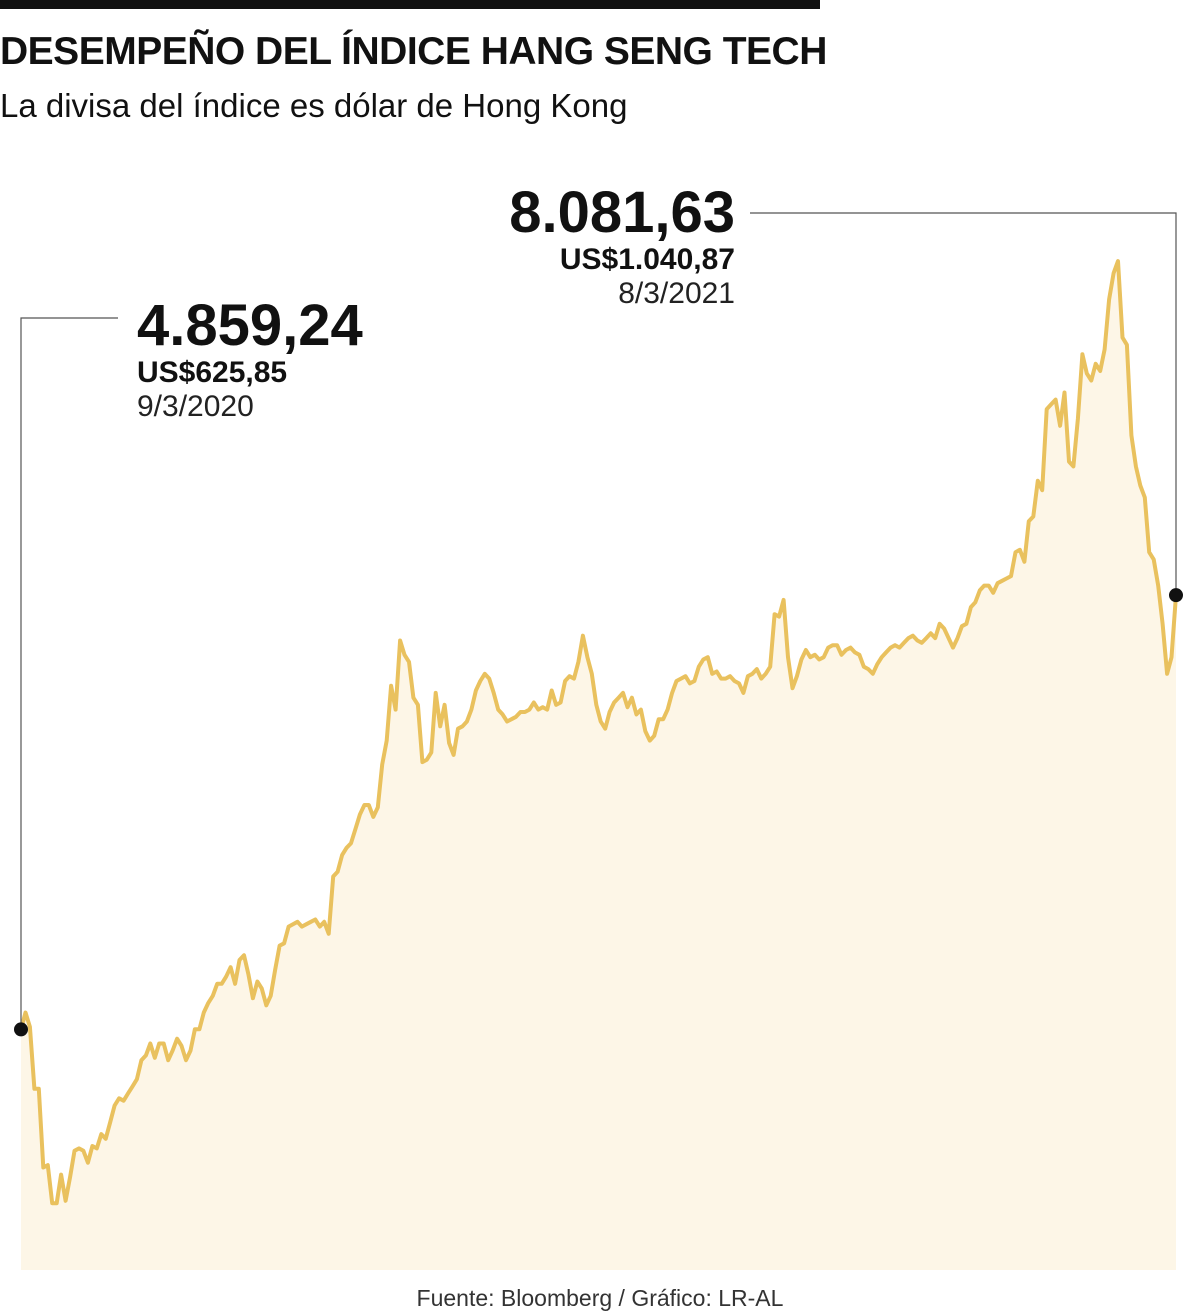 The height and width of the screenshot is (1315, 1200). What do you see at coordinates (410, 4) in the screenshot?
I see `top-rule` at bounding box center [410, 4].